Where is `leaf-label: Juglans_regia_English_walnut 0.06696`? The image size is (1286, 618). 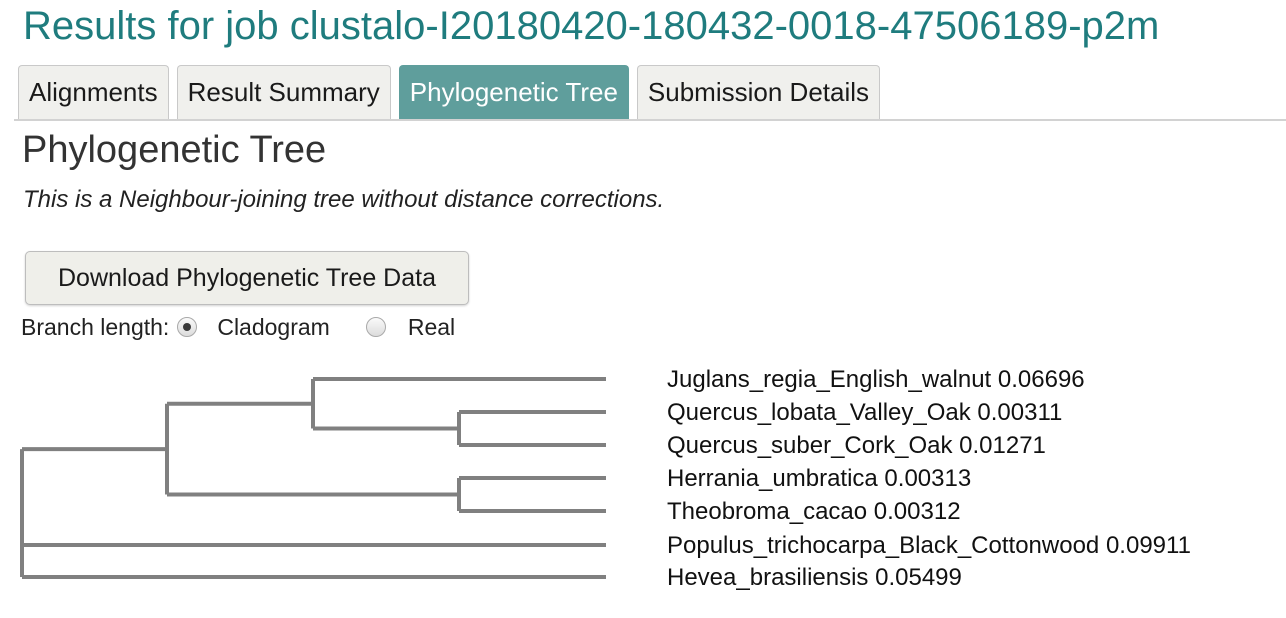
leaf-label: Juglans_regia_English_walnut 0.06696 is located at coordinates (876, 379).